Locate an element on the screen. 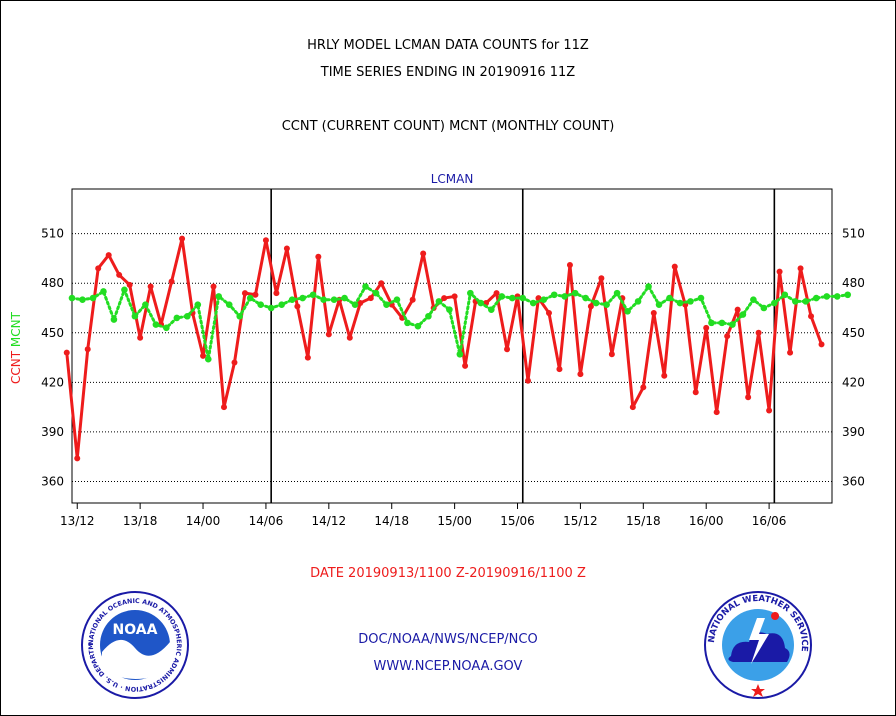  y-tick-right-420: 420 is located at coordinates (853, 382).